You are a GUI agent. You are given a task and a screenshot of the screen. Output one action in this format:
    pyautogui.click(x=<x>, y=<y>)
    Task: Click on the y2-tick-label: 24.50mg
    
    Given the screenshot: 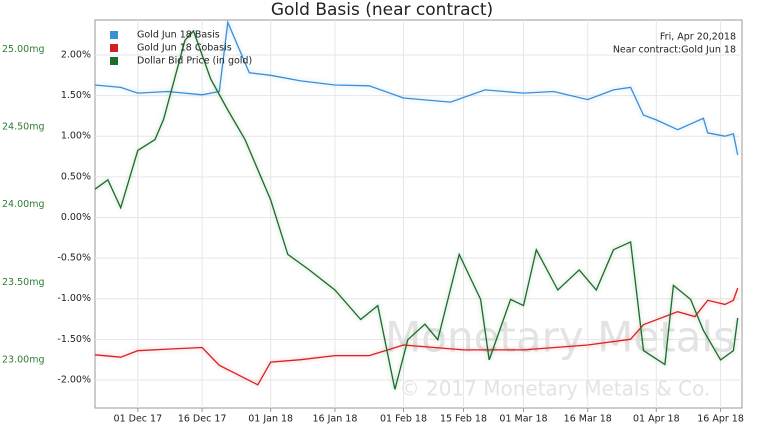 What is the action you would take?
    pyautogui.click(x=23, y=127)
    